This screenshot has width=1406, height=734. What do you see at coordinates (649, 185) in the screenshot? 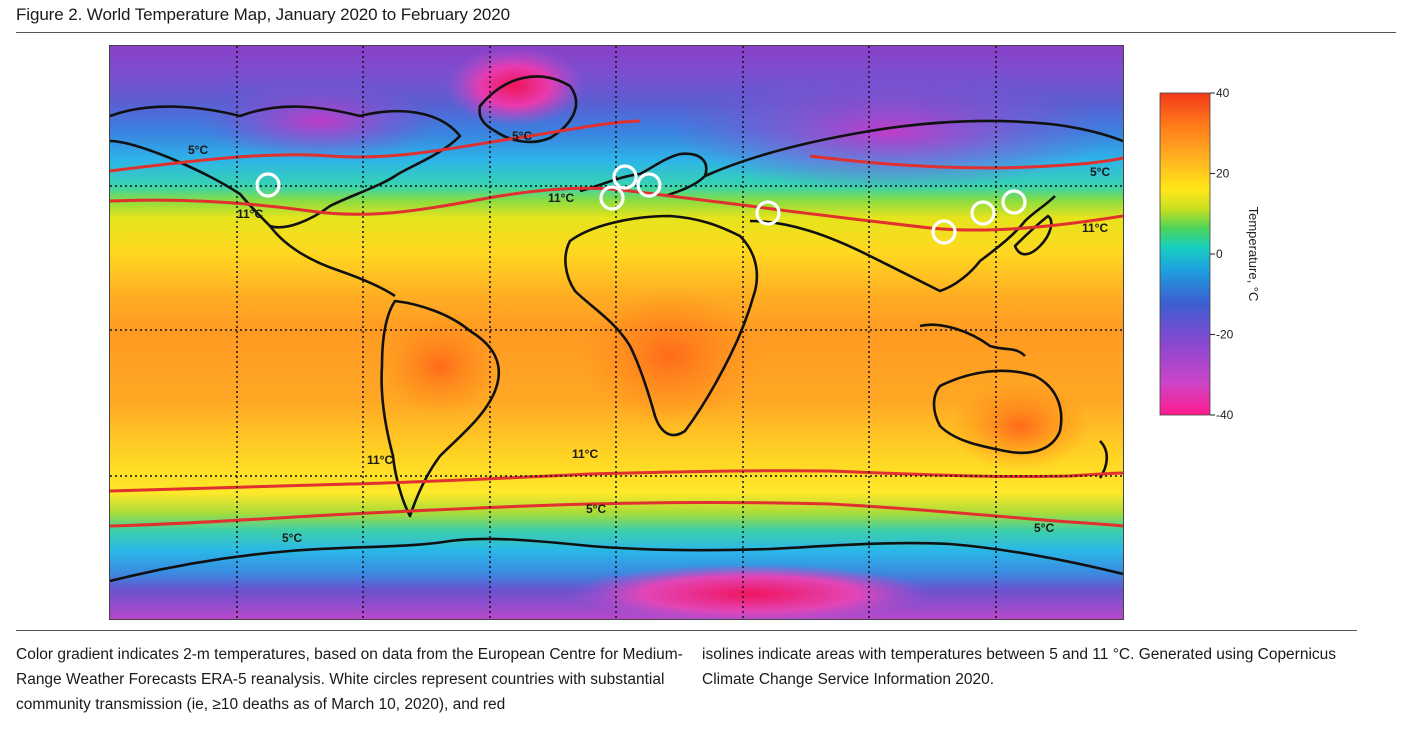
I see `circle-italy` at bounding box center [649, 185].